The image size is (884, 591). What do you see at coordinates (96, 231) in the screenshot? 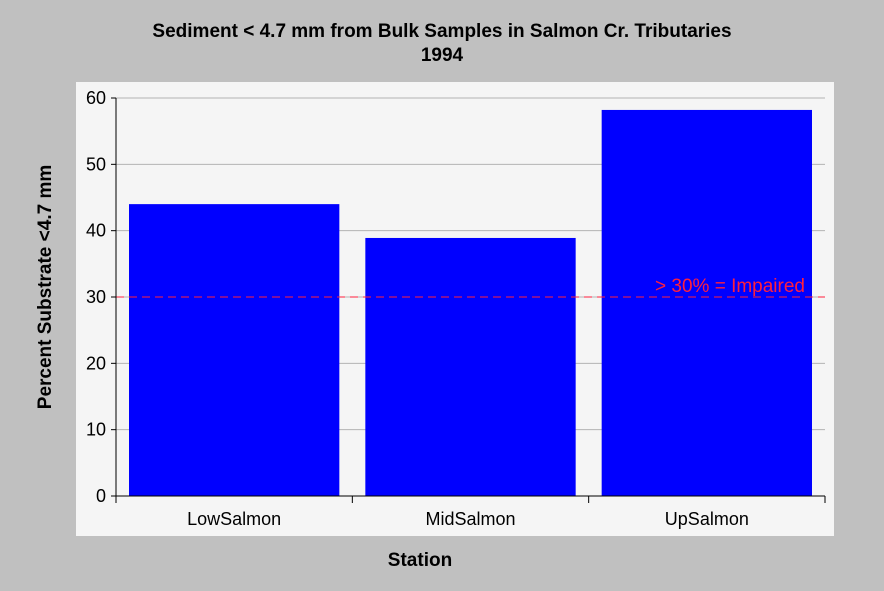
I see `y-tick-label: 40` at bounding box center [96, 231].